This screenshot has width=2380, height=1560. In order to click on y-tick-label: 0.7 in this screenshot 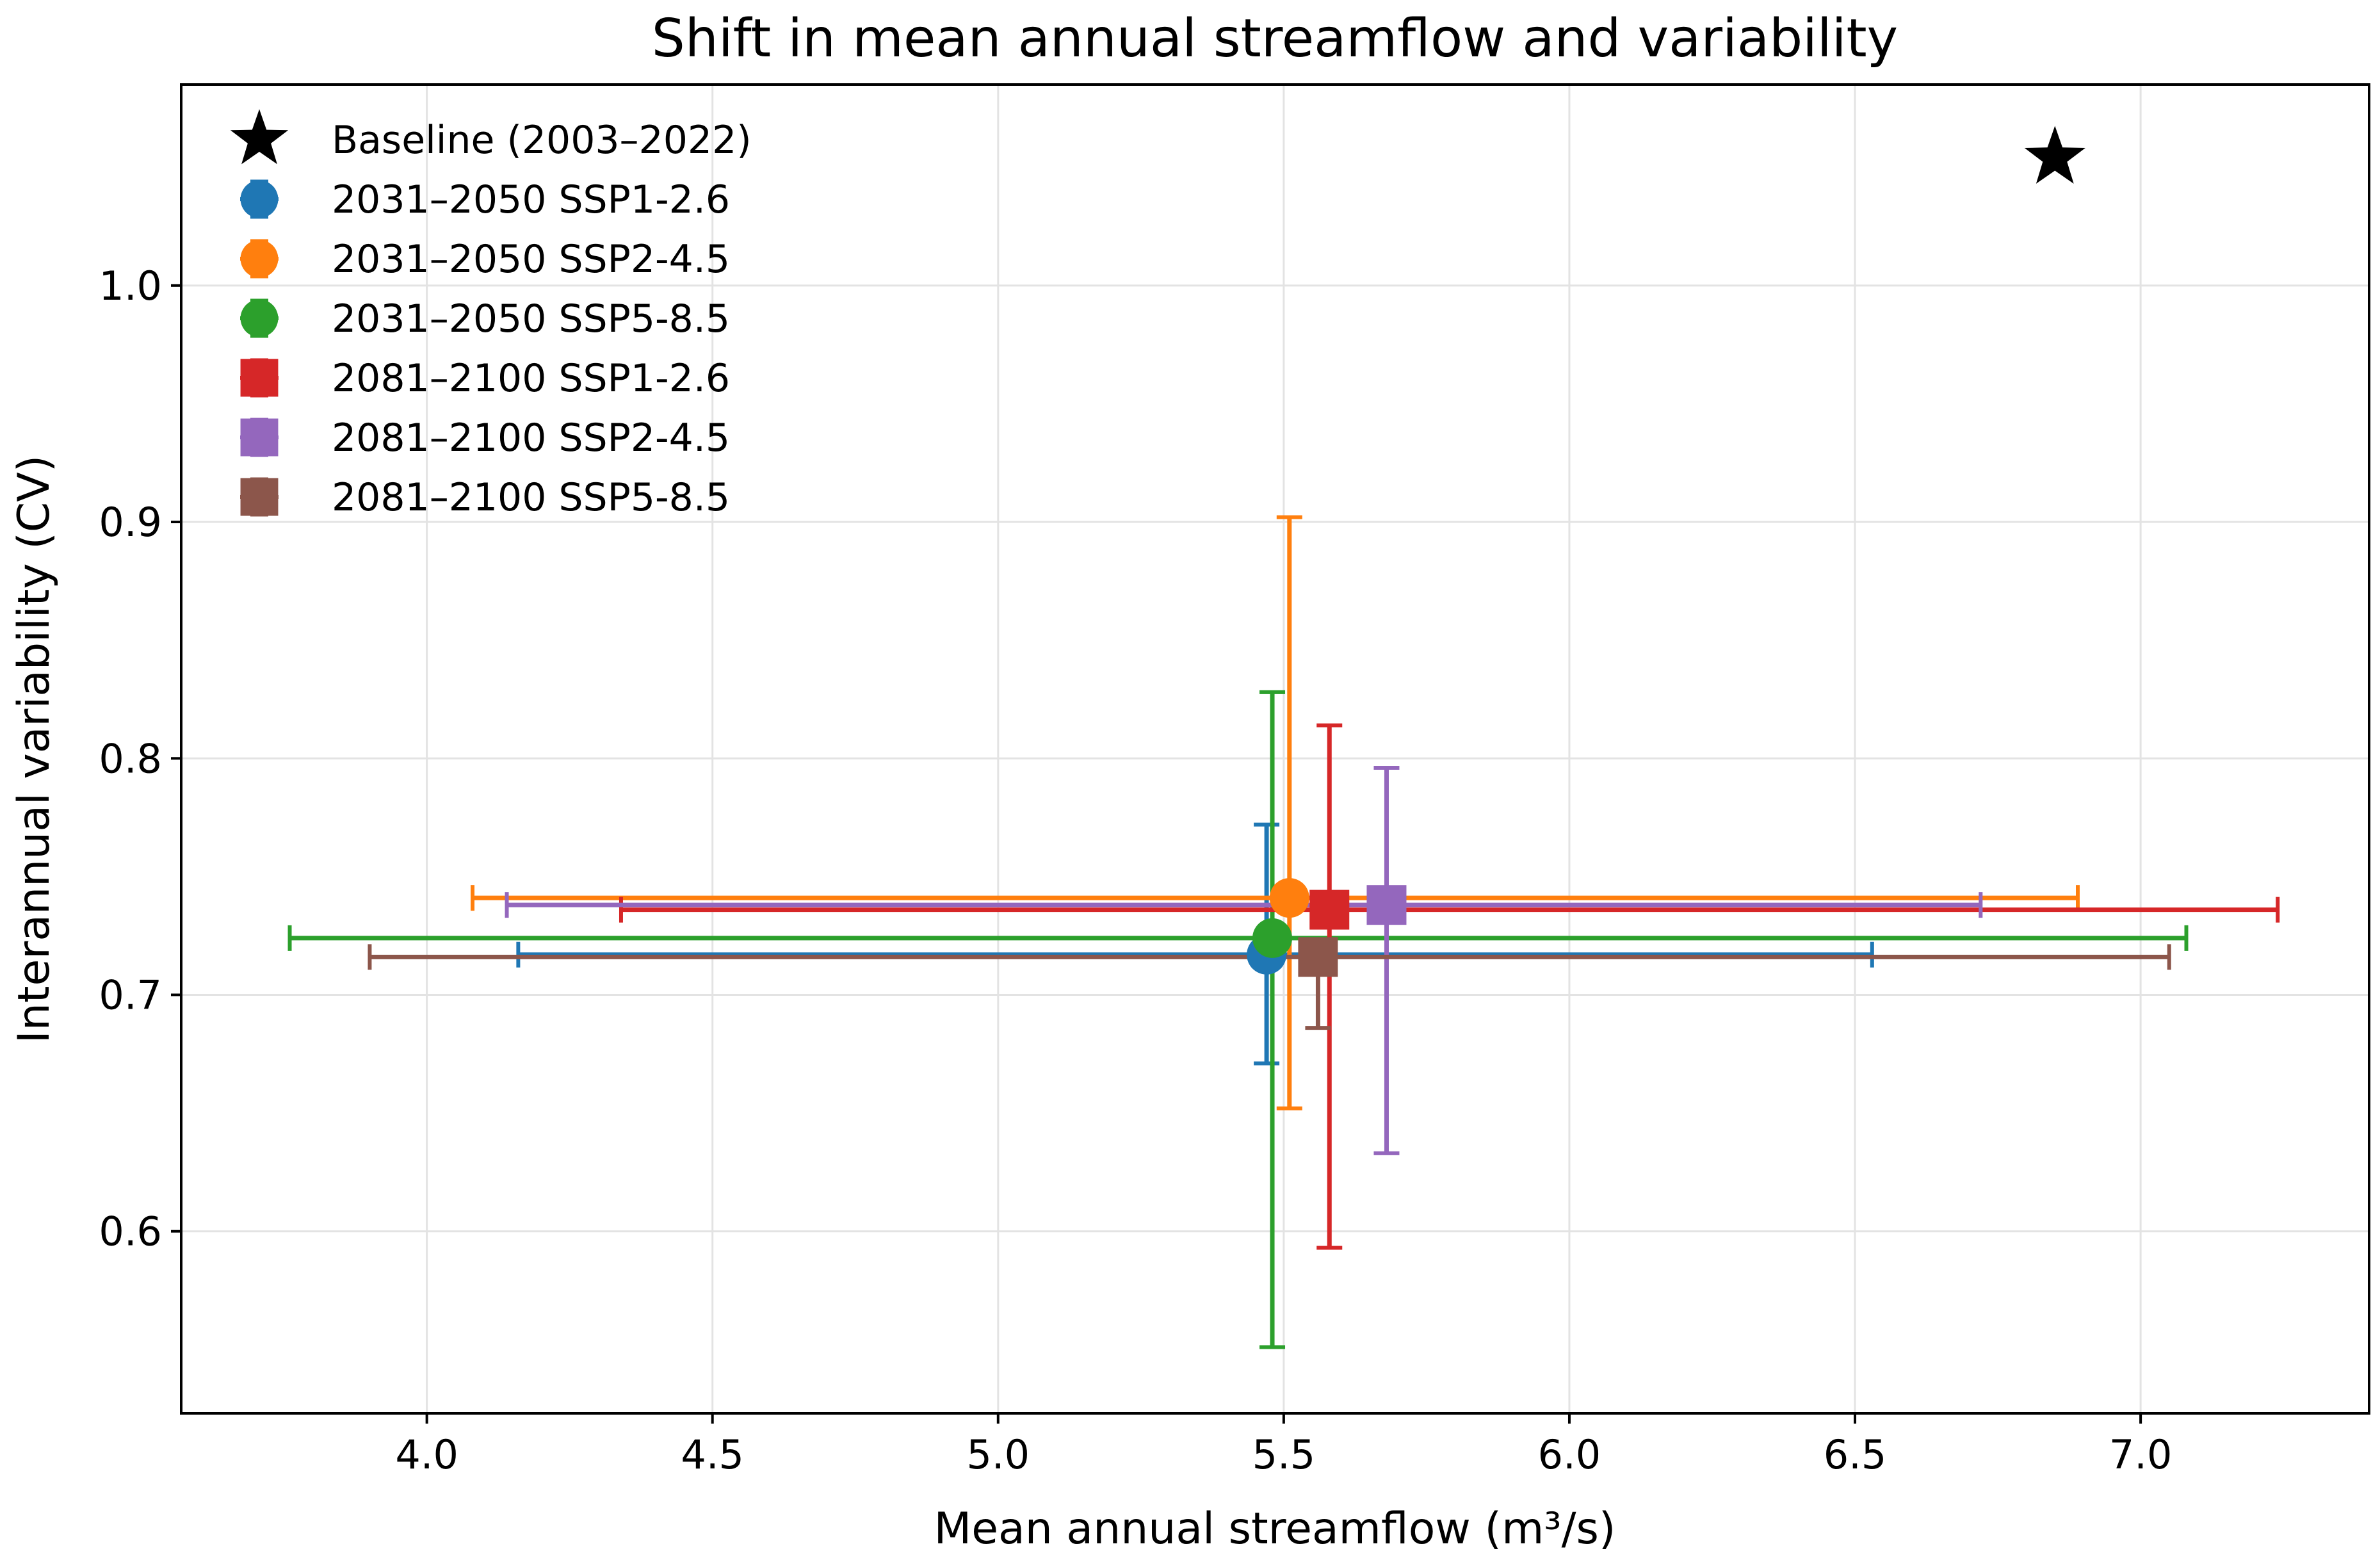, I will do `click(130, 994)`.